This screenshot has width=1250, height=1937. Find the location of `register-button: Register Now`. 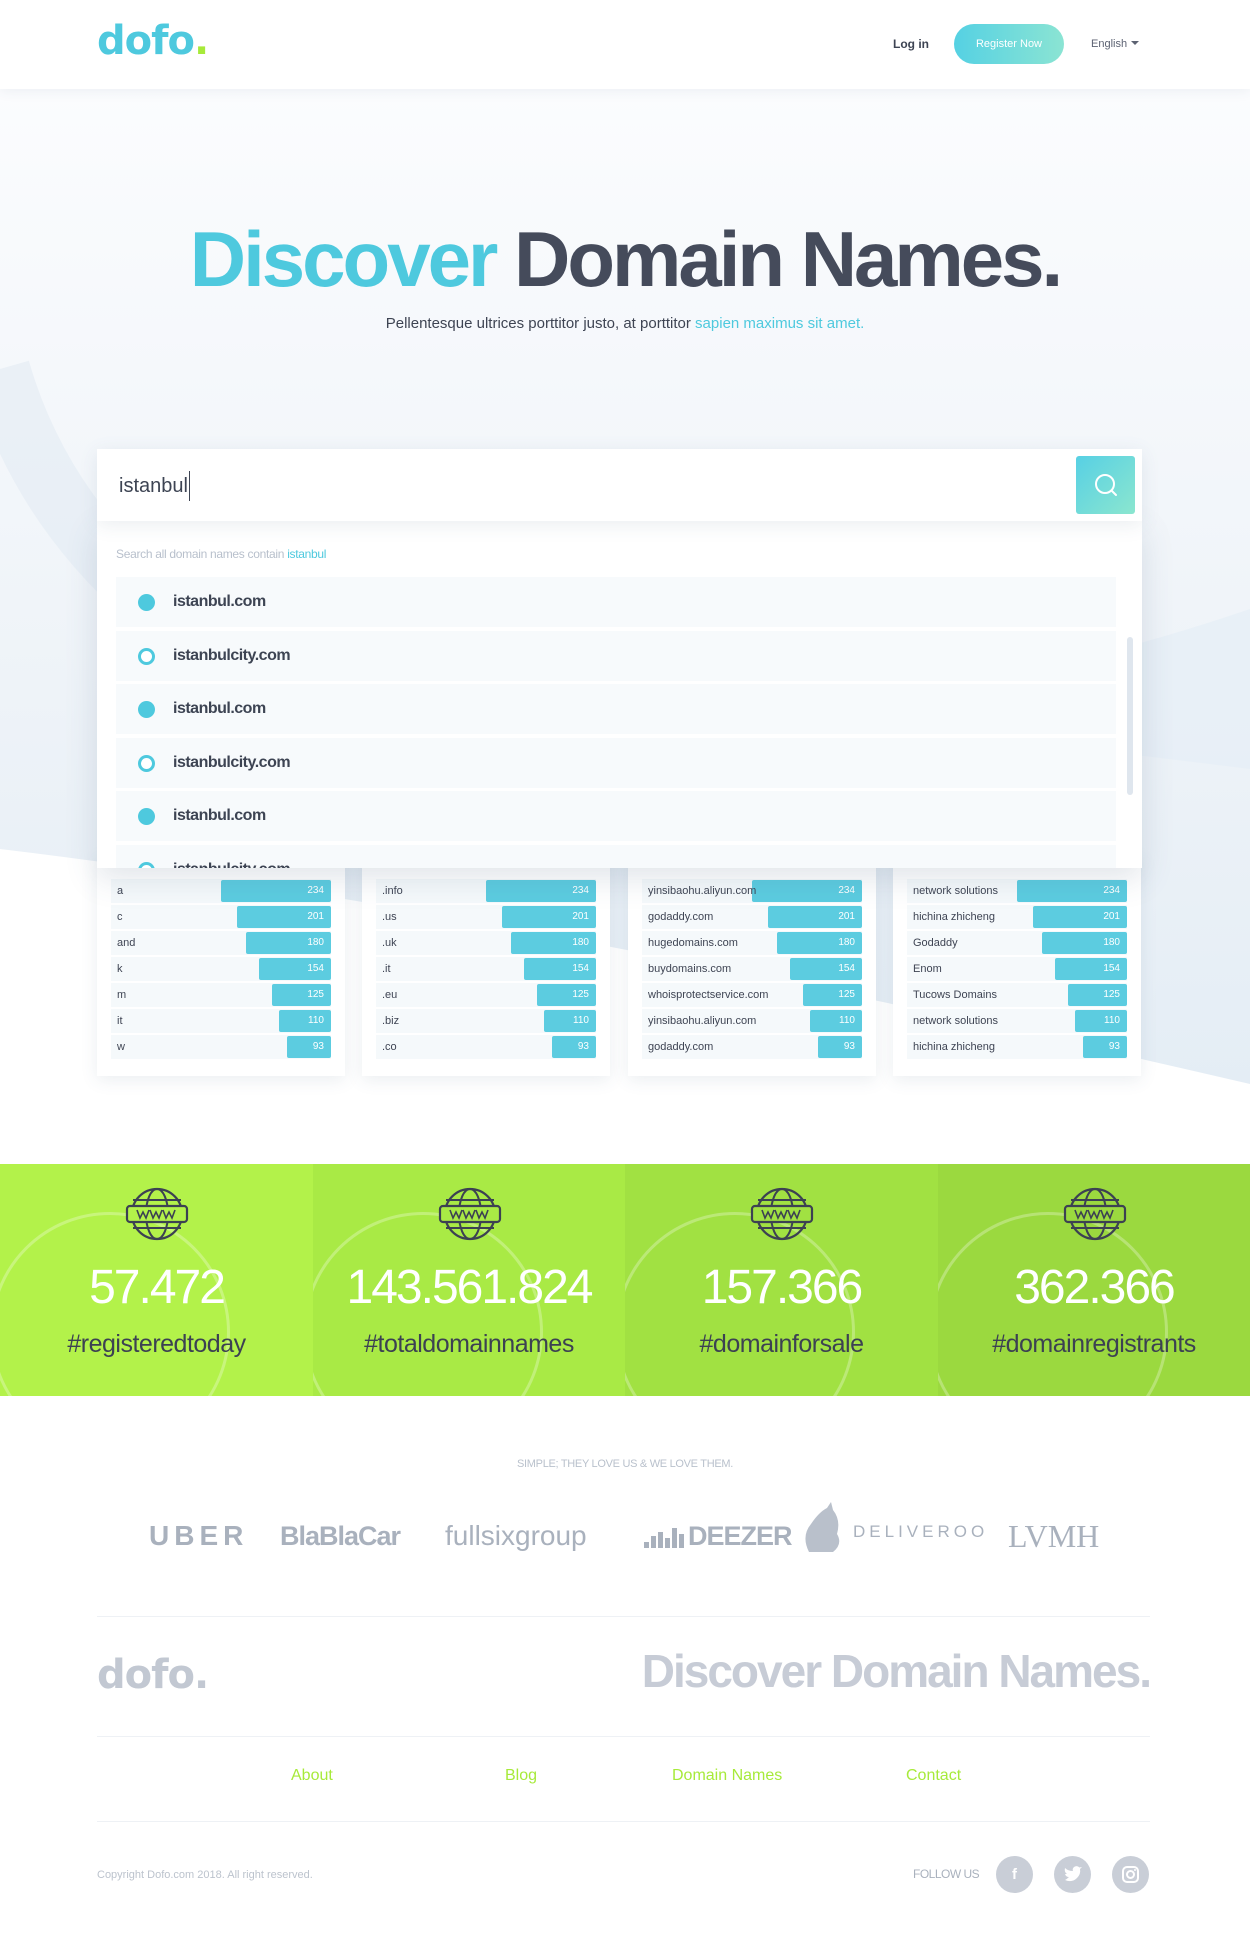

register-button: Register Now is located at coordinates (1009, 44).